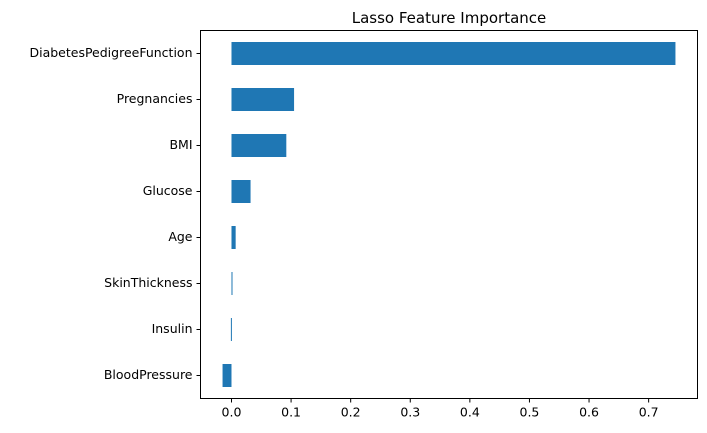 The width and height of the screenshot is (707, 433). What do you see at coordinates (172, 328) in the screenshot?
I see `y-tick-label: Insulin` at bounding box center [172, 328].